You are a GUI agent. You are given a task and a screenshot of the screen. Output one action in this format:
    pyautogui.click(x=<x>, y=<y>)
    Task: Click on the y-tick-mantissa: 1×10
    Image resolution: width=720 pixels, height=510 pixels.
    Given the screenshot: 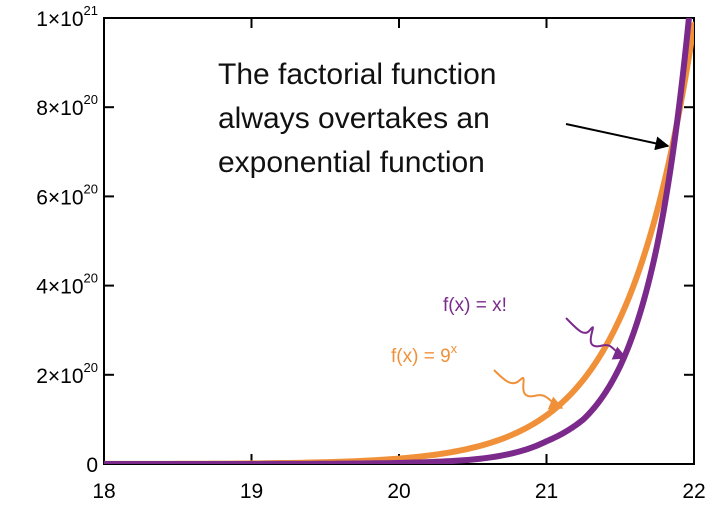 What is the action you would take?
    pyautogui.click(x=59, y=19)
    